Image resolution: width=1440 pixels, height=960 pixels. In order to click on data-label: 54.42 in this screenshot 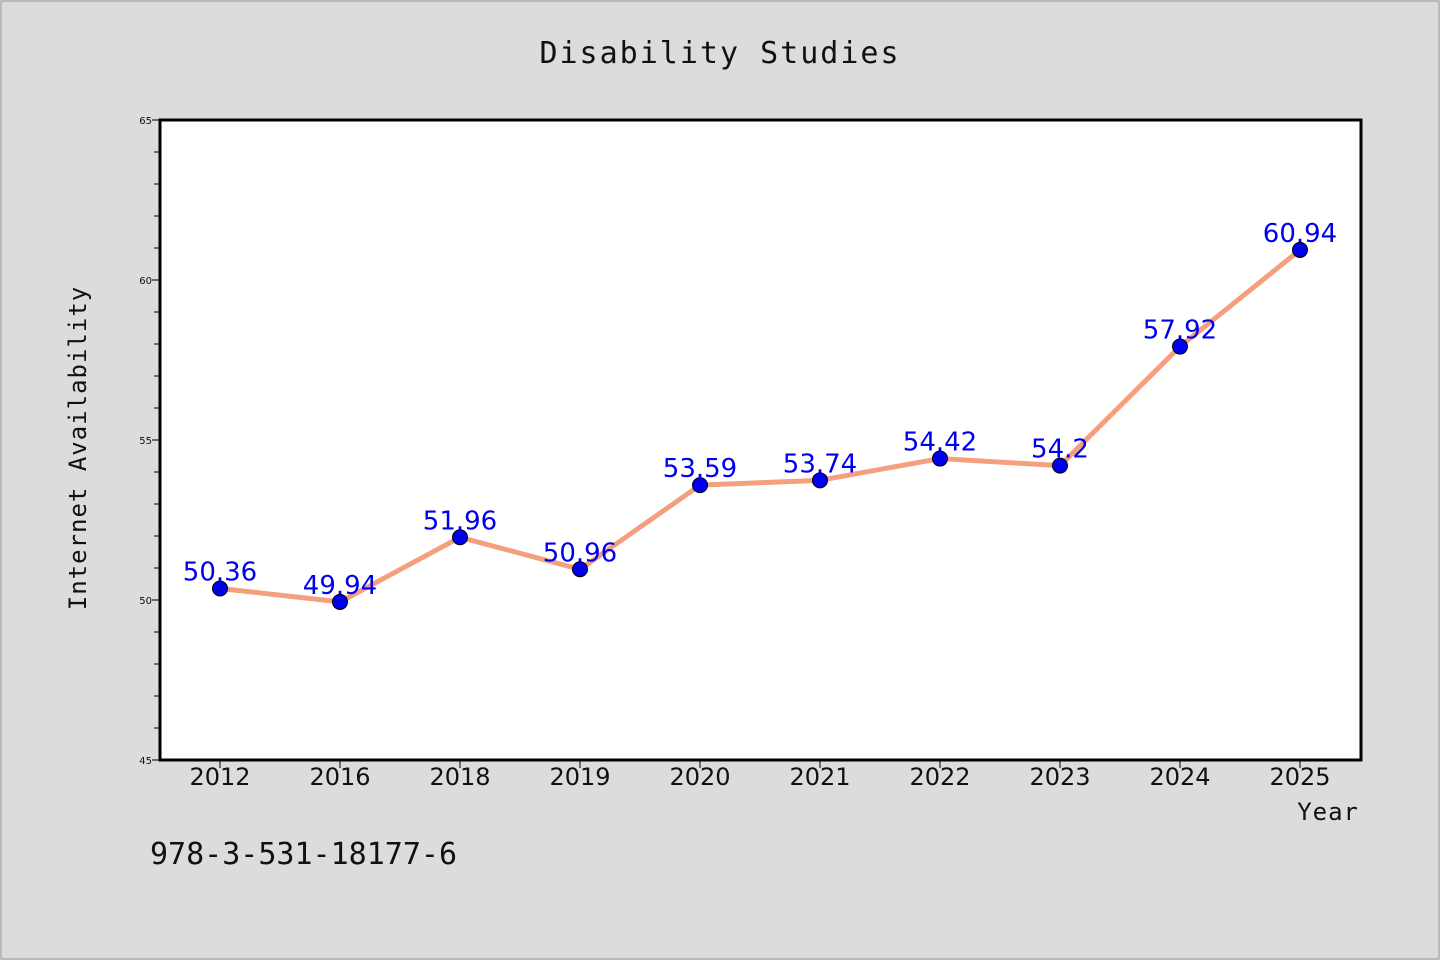, I will do `click(940, 443)`.